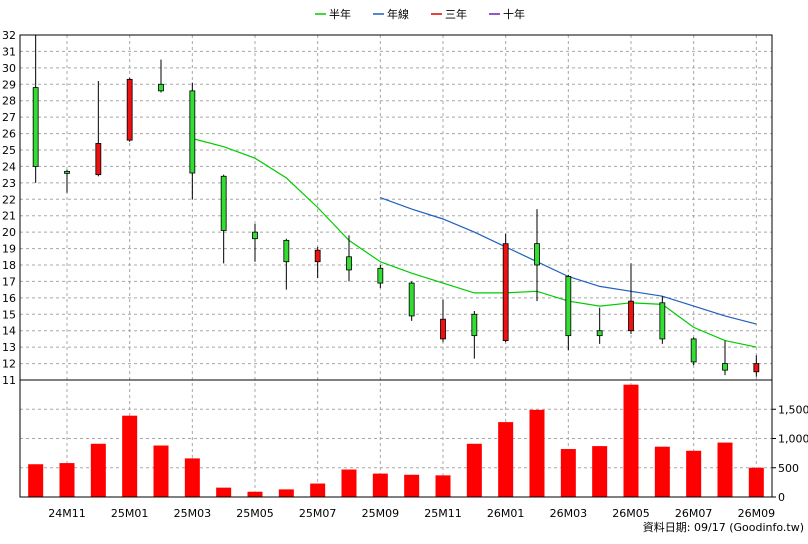 The width and height of the screenshot is (808, 544). I want to click on legend-item: 三年, so click(449, 14).